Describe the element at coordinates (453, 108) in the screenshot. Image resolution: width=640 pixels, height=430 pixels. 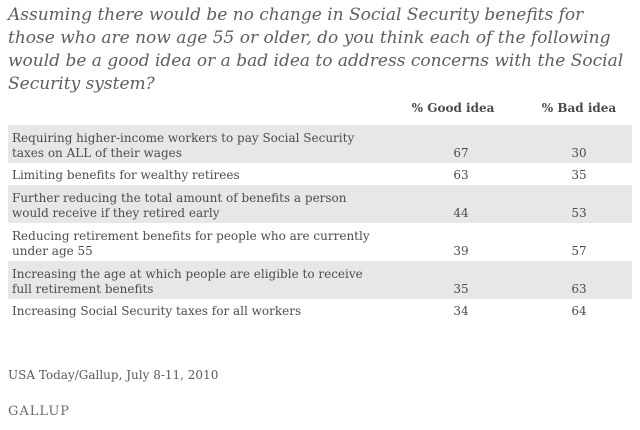
I see `good-idea-header: % Good idea` at that location.